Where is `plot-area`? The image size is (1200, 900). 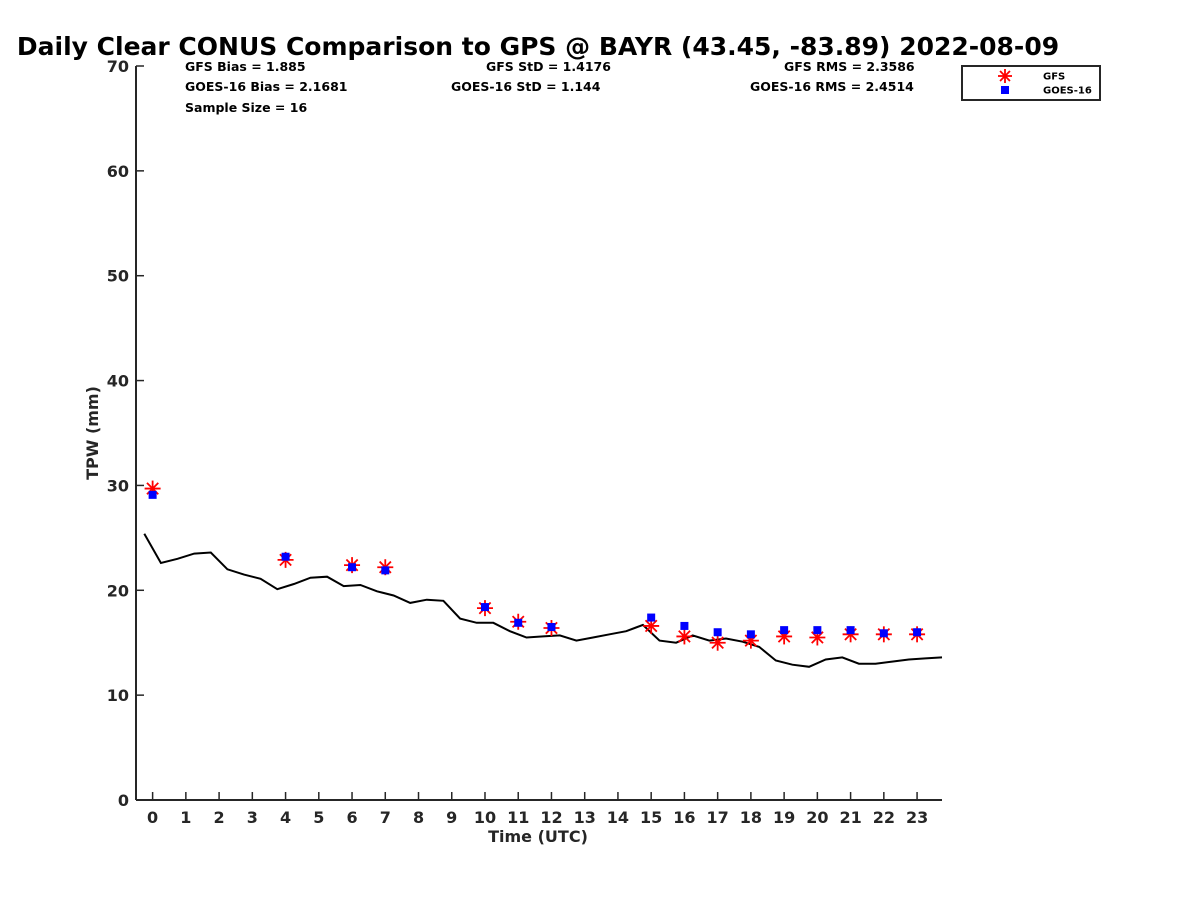 plot-area is located at coordinates (543, 574).